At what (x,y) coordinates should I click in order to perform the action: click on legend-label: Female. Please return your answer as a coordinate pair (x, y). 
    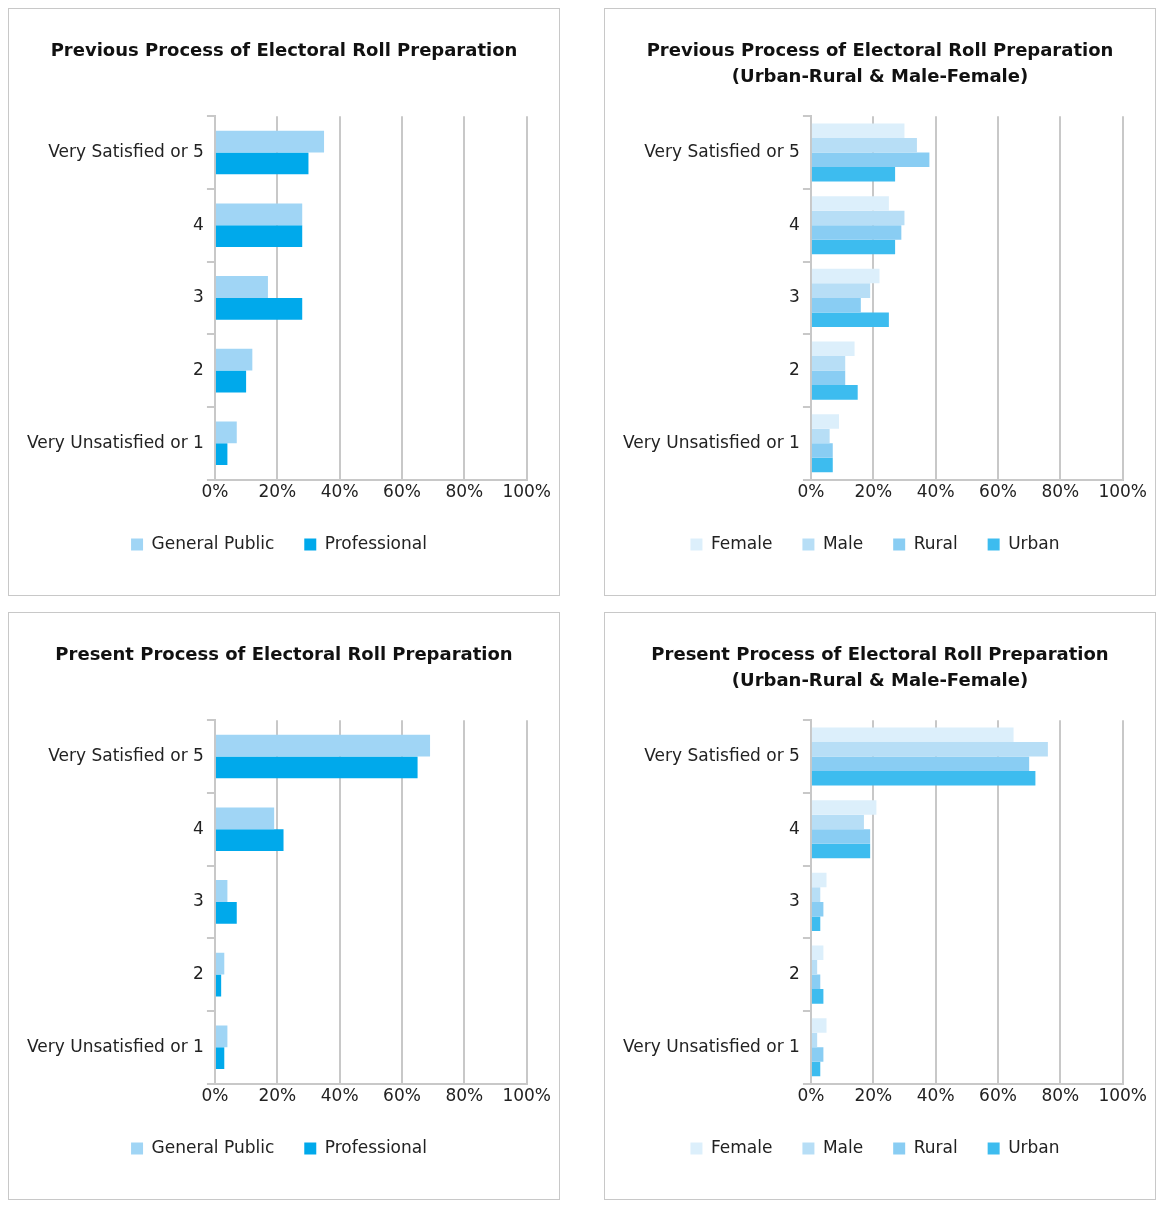
    Looking at the image, I should click on (741, 542).